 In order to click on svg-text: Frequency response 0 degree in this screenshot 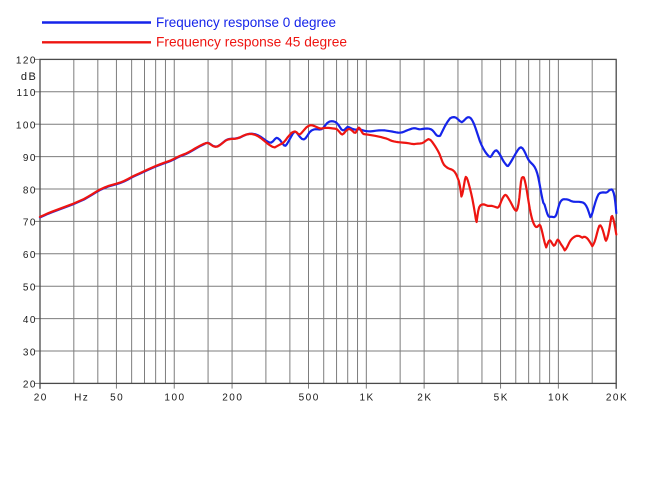, I will do `click(246, 22)`.